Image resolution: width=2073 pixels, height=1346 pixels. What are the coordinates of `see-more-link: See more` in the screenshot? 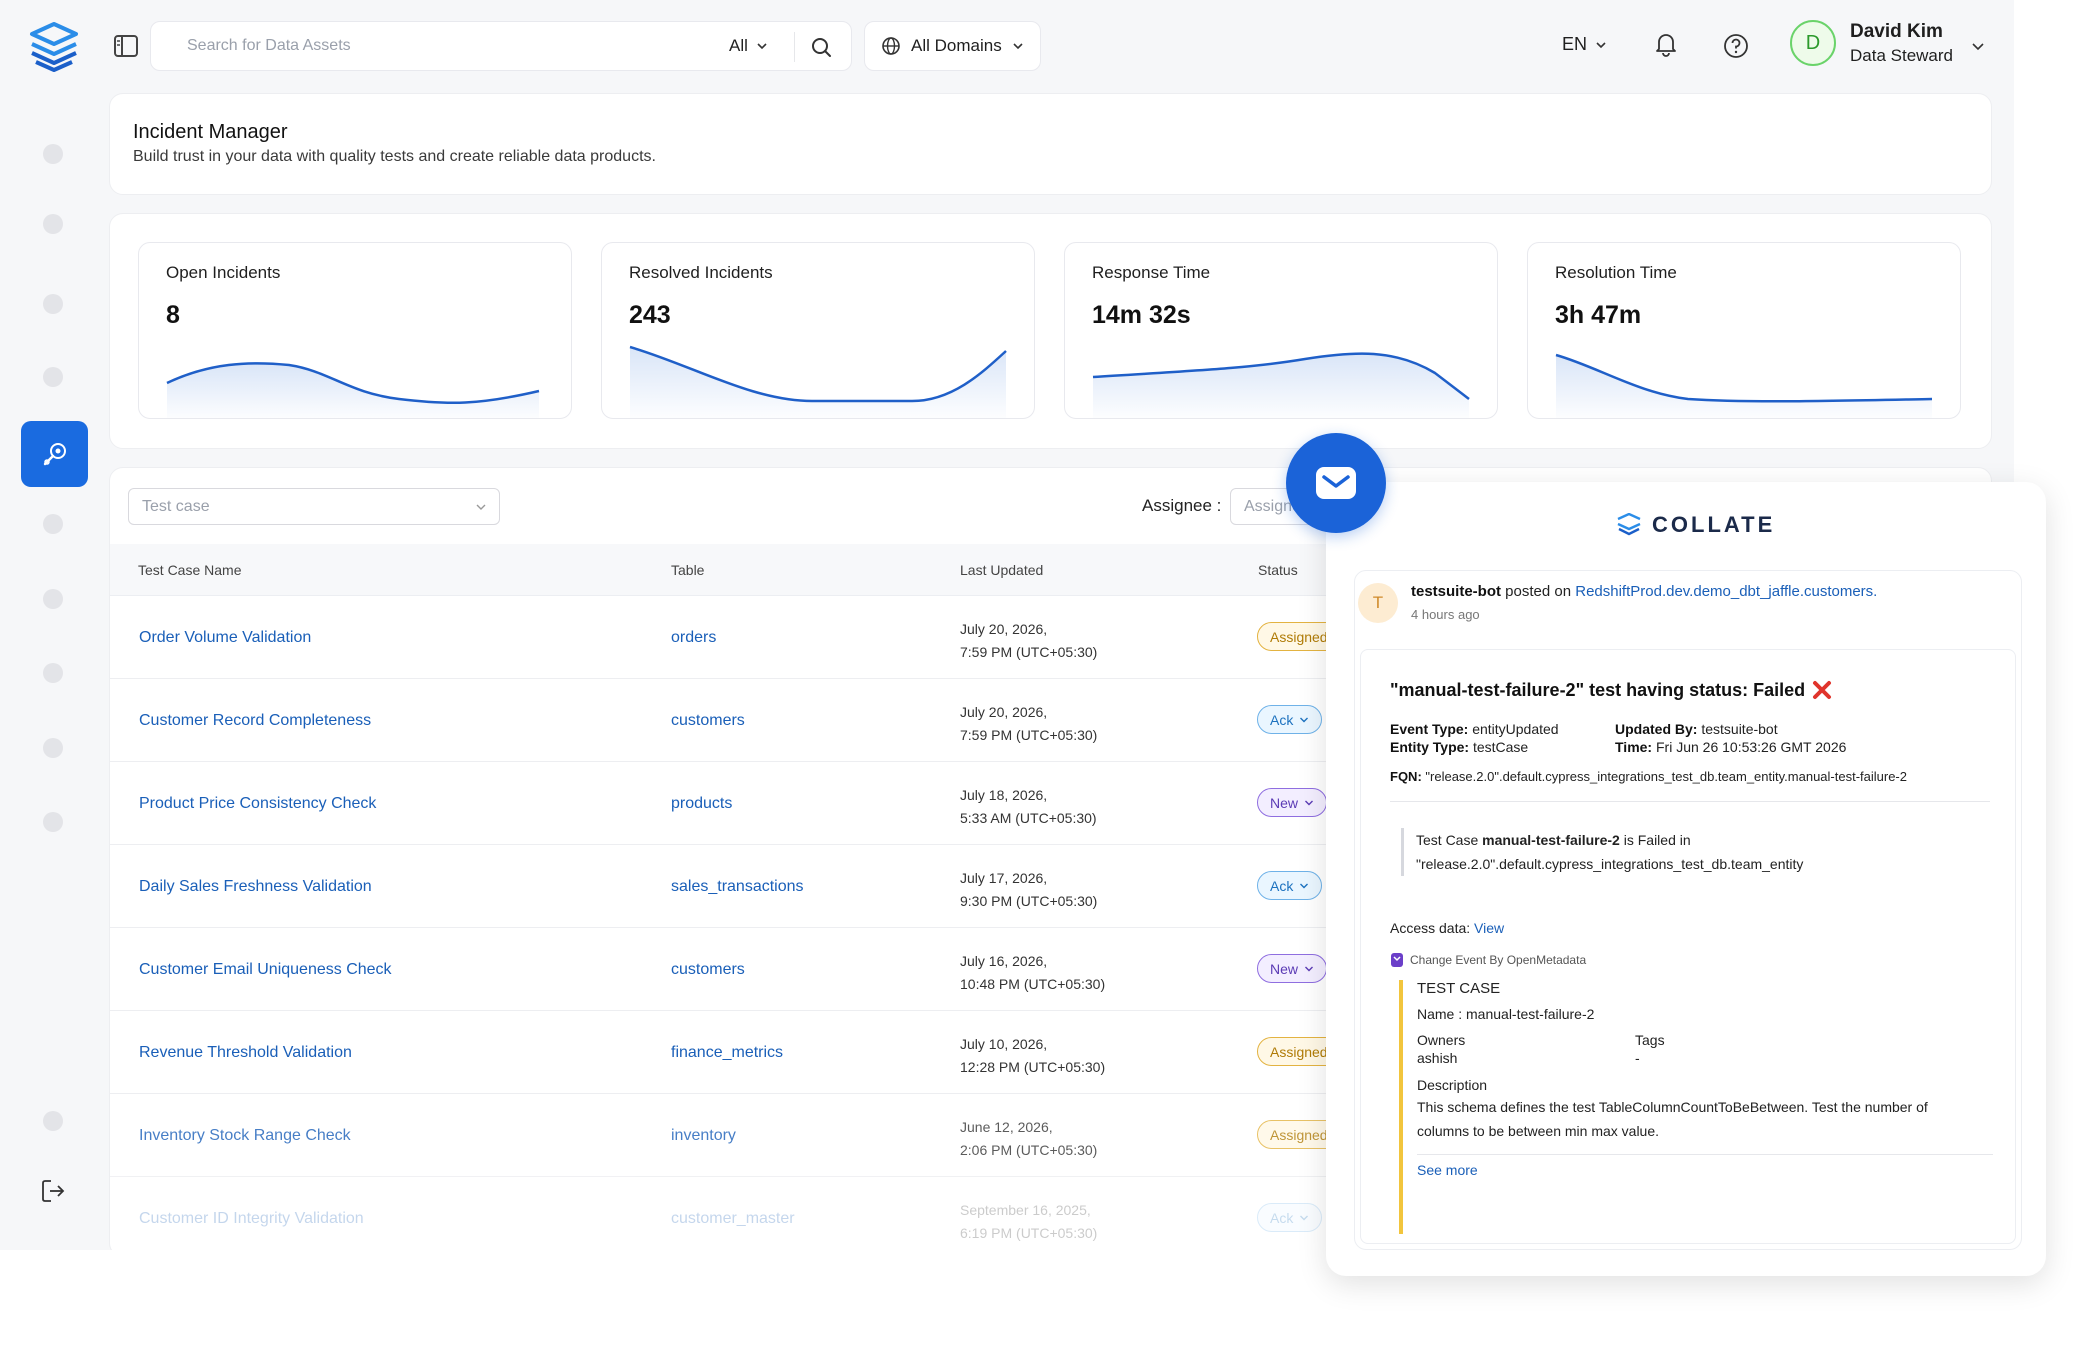 It's located at (1447, 1170).